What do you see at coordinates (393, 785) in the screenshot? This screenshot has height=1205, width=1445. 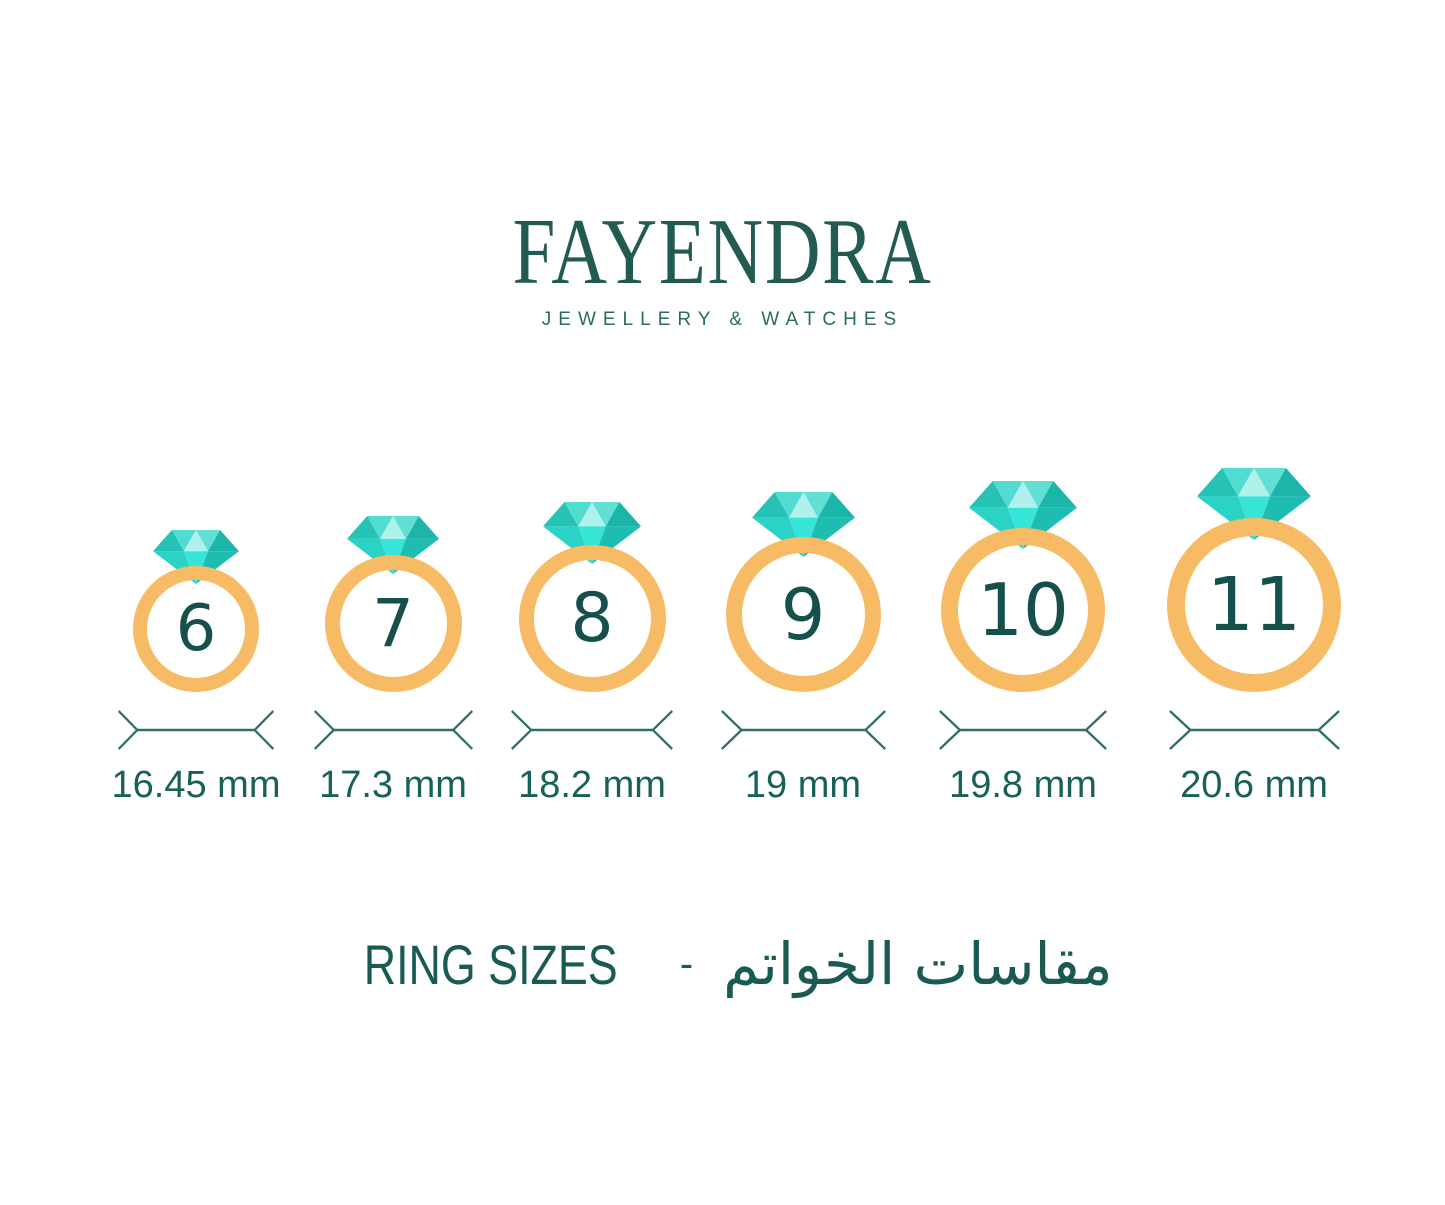 I see `diameter-label: 17.3 mm` at bounding box center [393, 785].